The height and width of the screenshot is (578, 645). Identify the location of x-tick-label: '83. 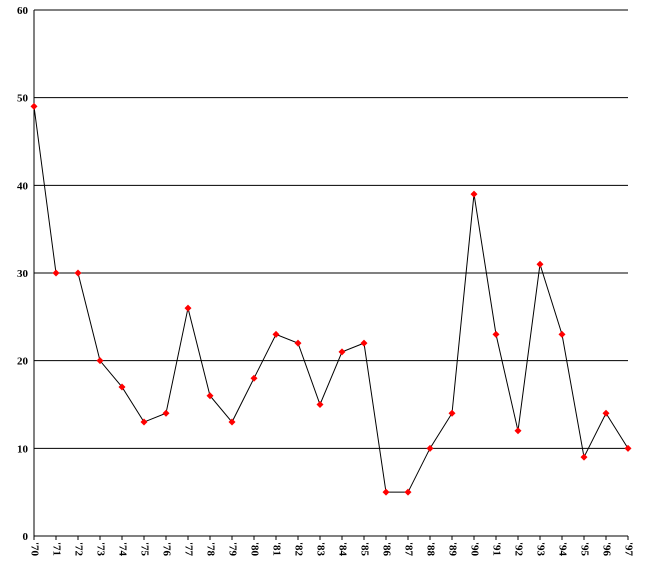
(320, 549).